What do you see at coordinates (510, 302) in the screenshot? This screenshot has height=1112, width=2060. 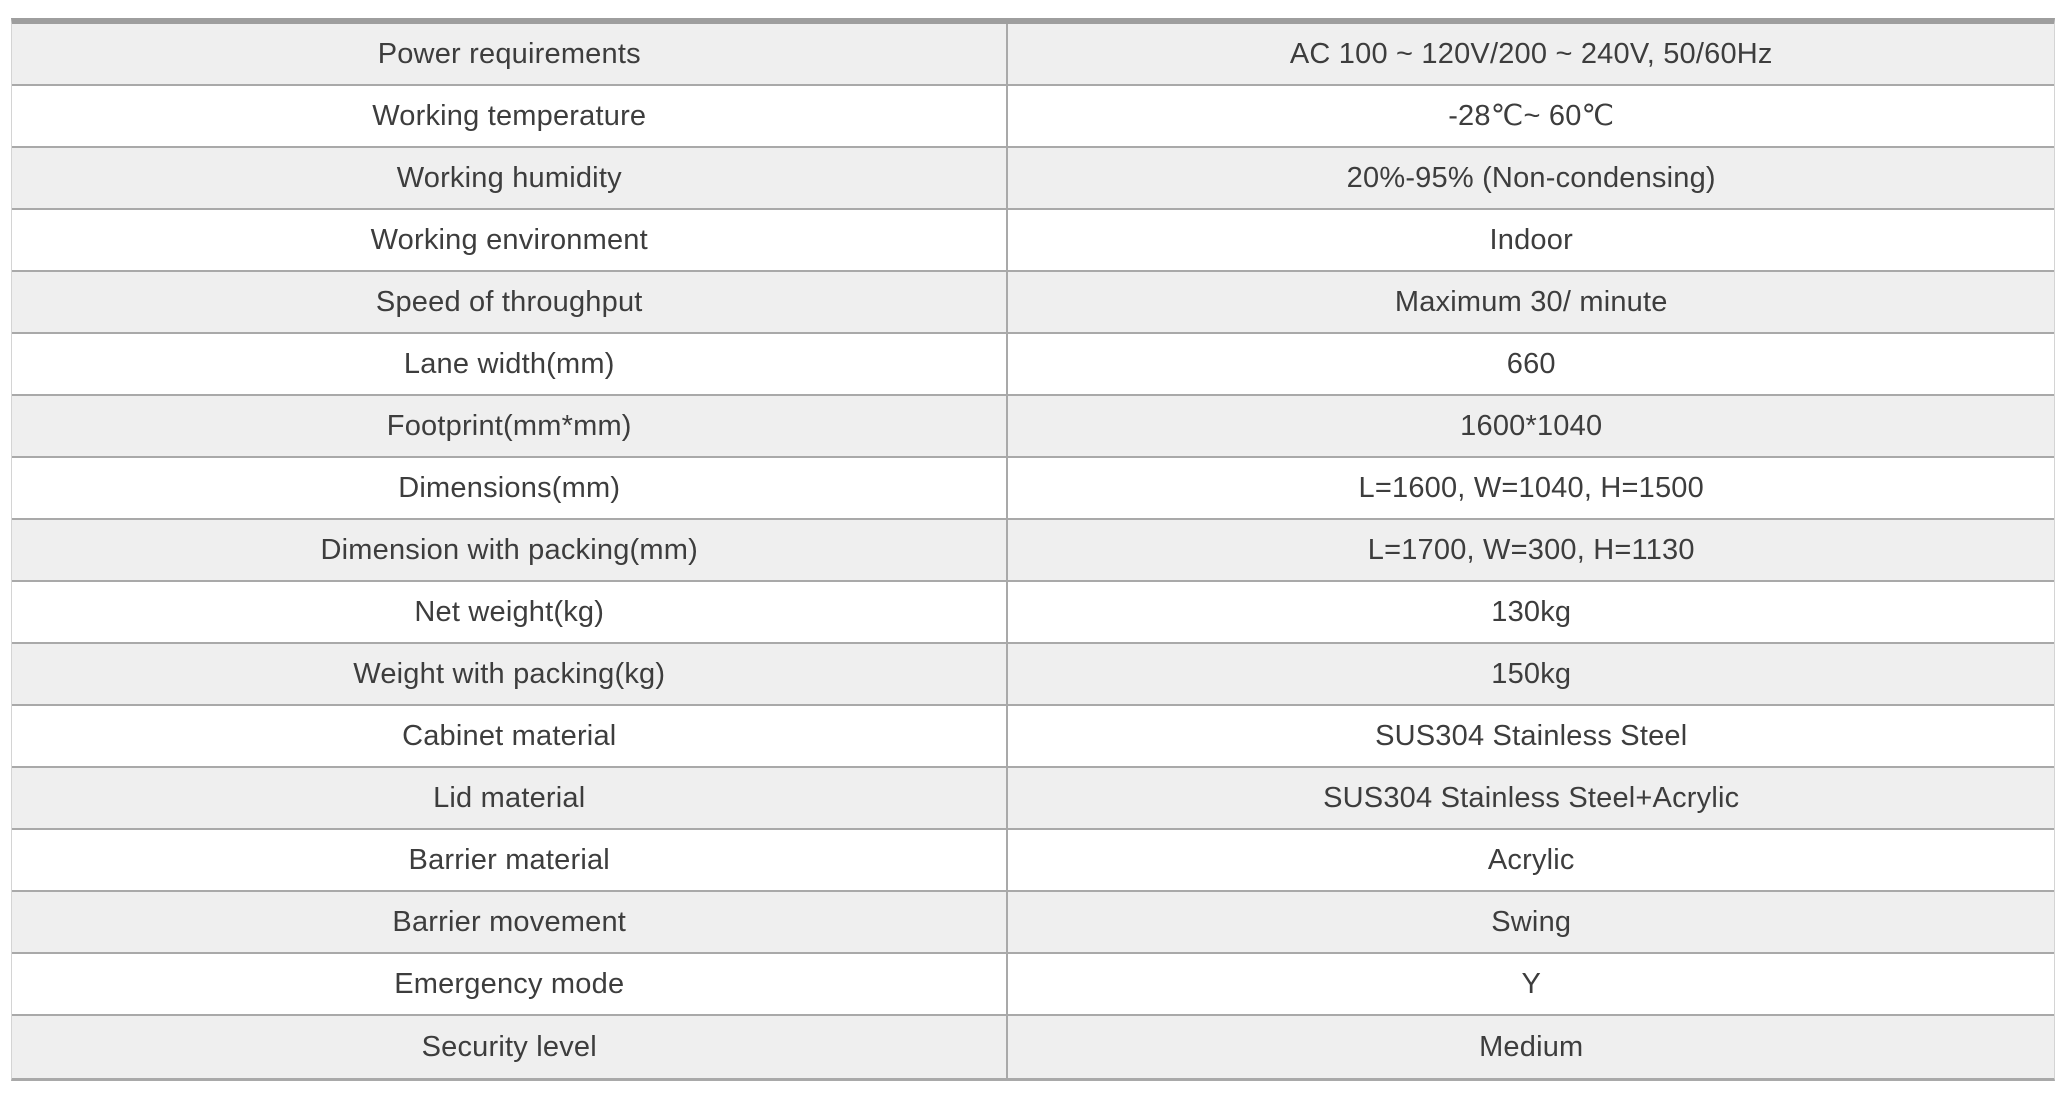 I see `spec-label-cell: Speed of throughput` at bounding box center [510, 302].